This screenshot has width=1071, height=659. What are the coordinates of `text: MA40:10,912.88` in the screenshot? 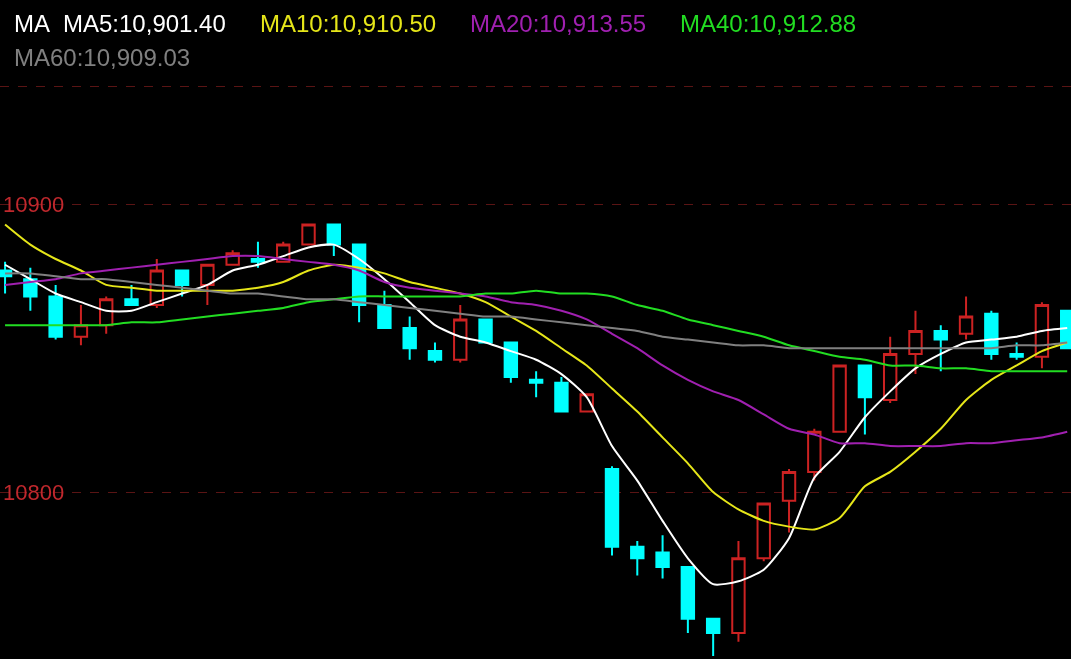 It's located at (768, 23).